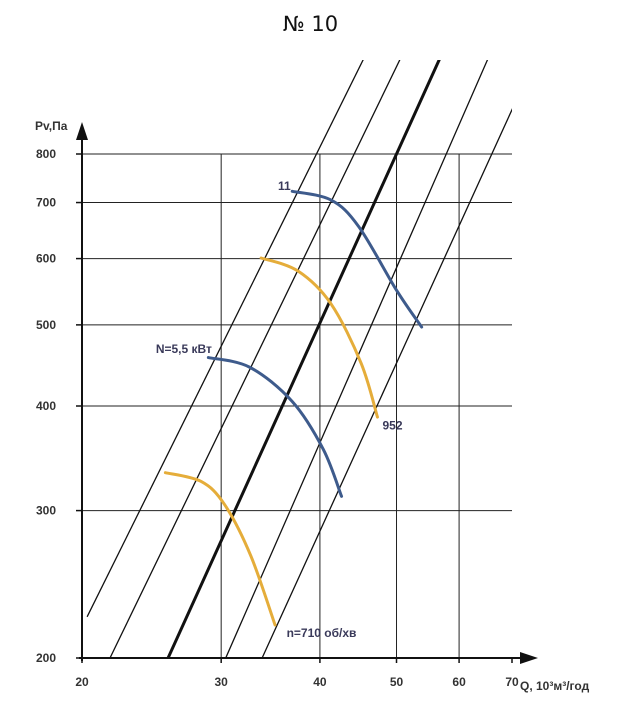 This screenshot has width=621, height=726. Describe the element at coordinates (310, 24) in the screenshot. I see `chart-title: № 10` at that location.